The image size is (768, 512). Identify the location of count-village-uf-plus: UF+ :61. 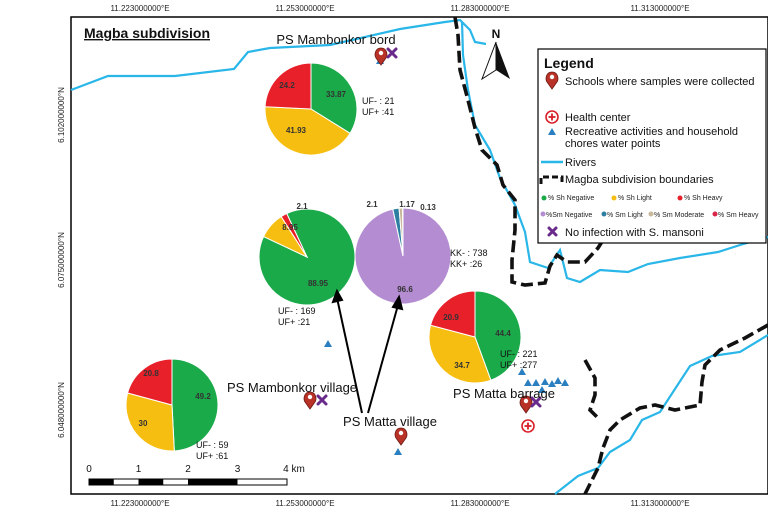
(212, 456).